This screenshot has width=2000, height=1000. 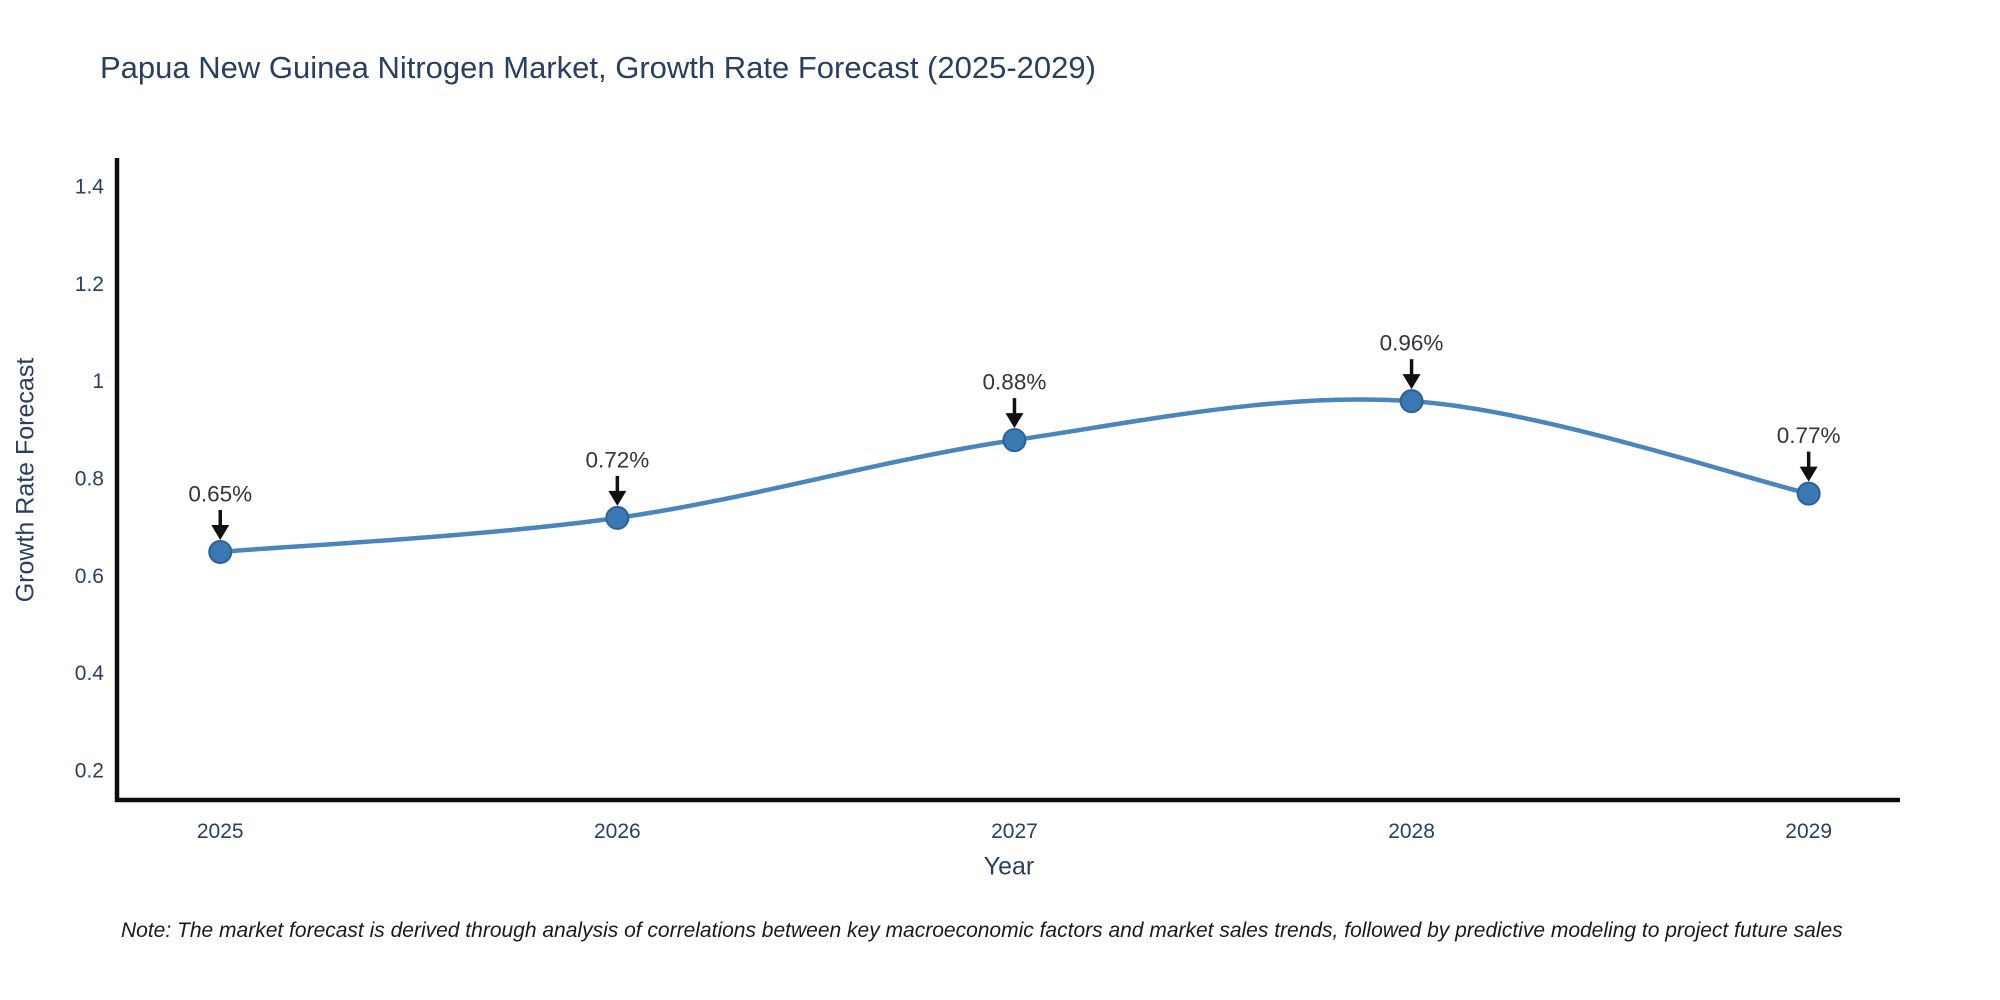 I want to click on y-tick-label: 0.6, so click(x=89, y=576).